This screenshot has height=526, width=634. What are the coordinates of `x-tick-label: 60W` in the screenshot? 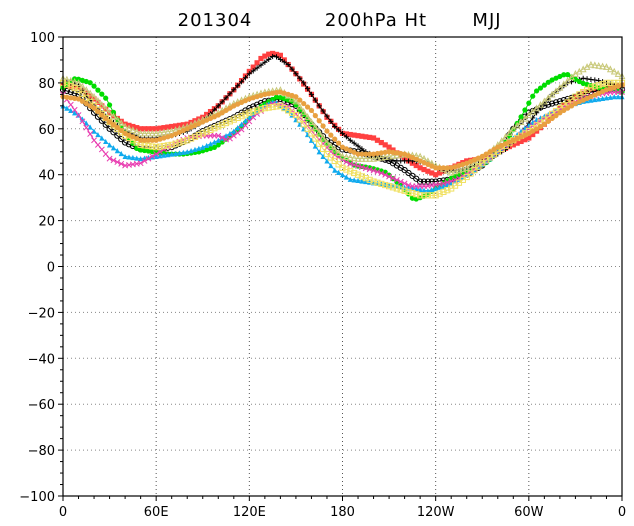 It's located at (529, 512).